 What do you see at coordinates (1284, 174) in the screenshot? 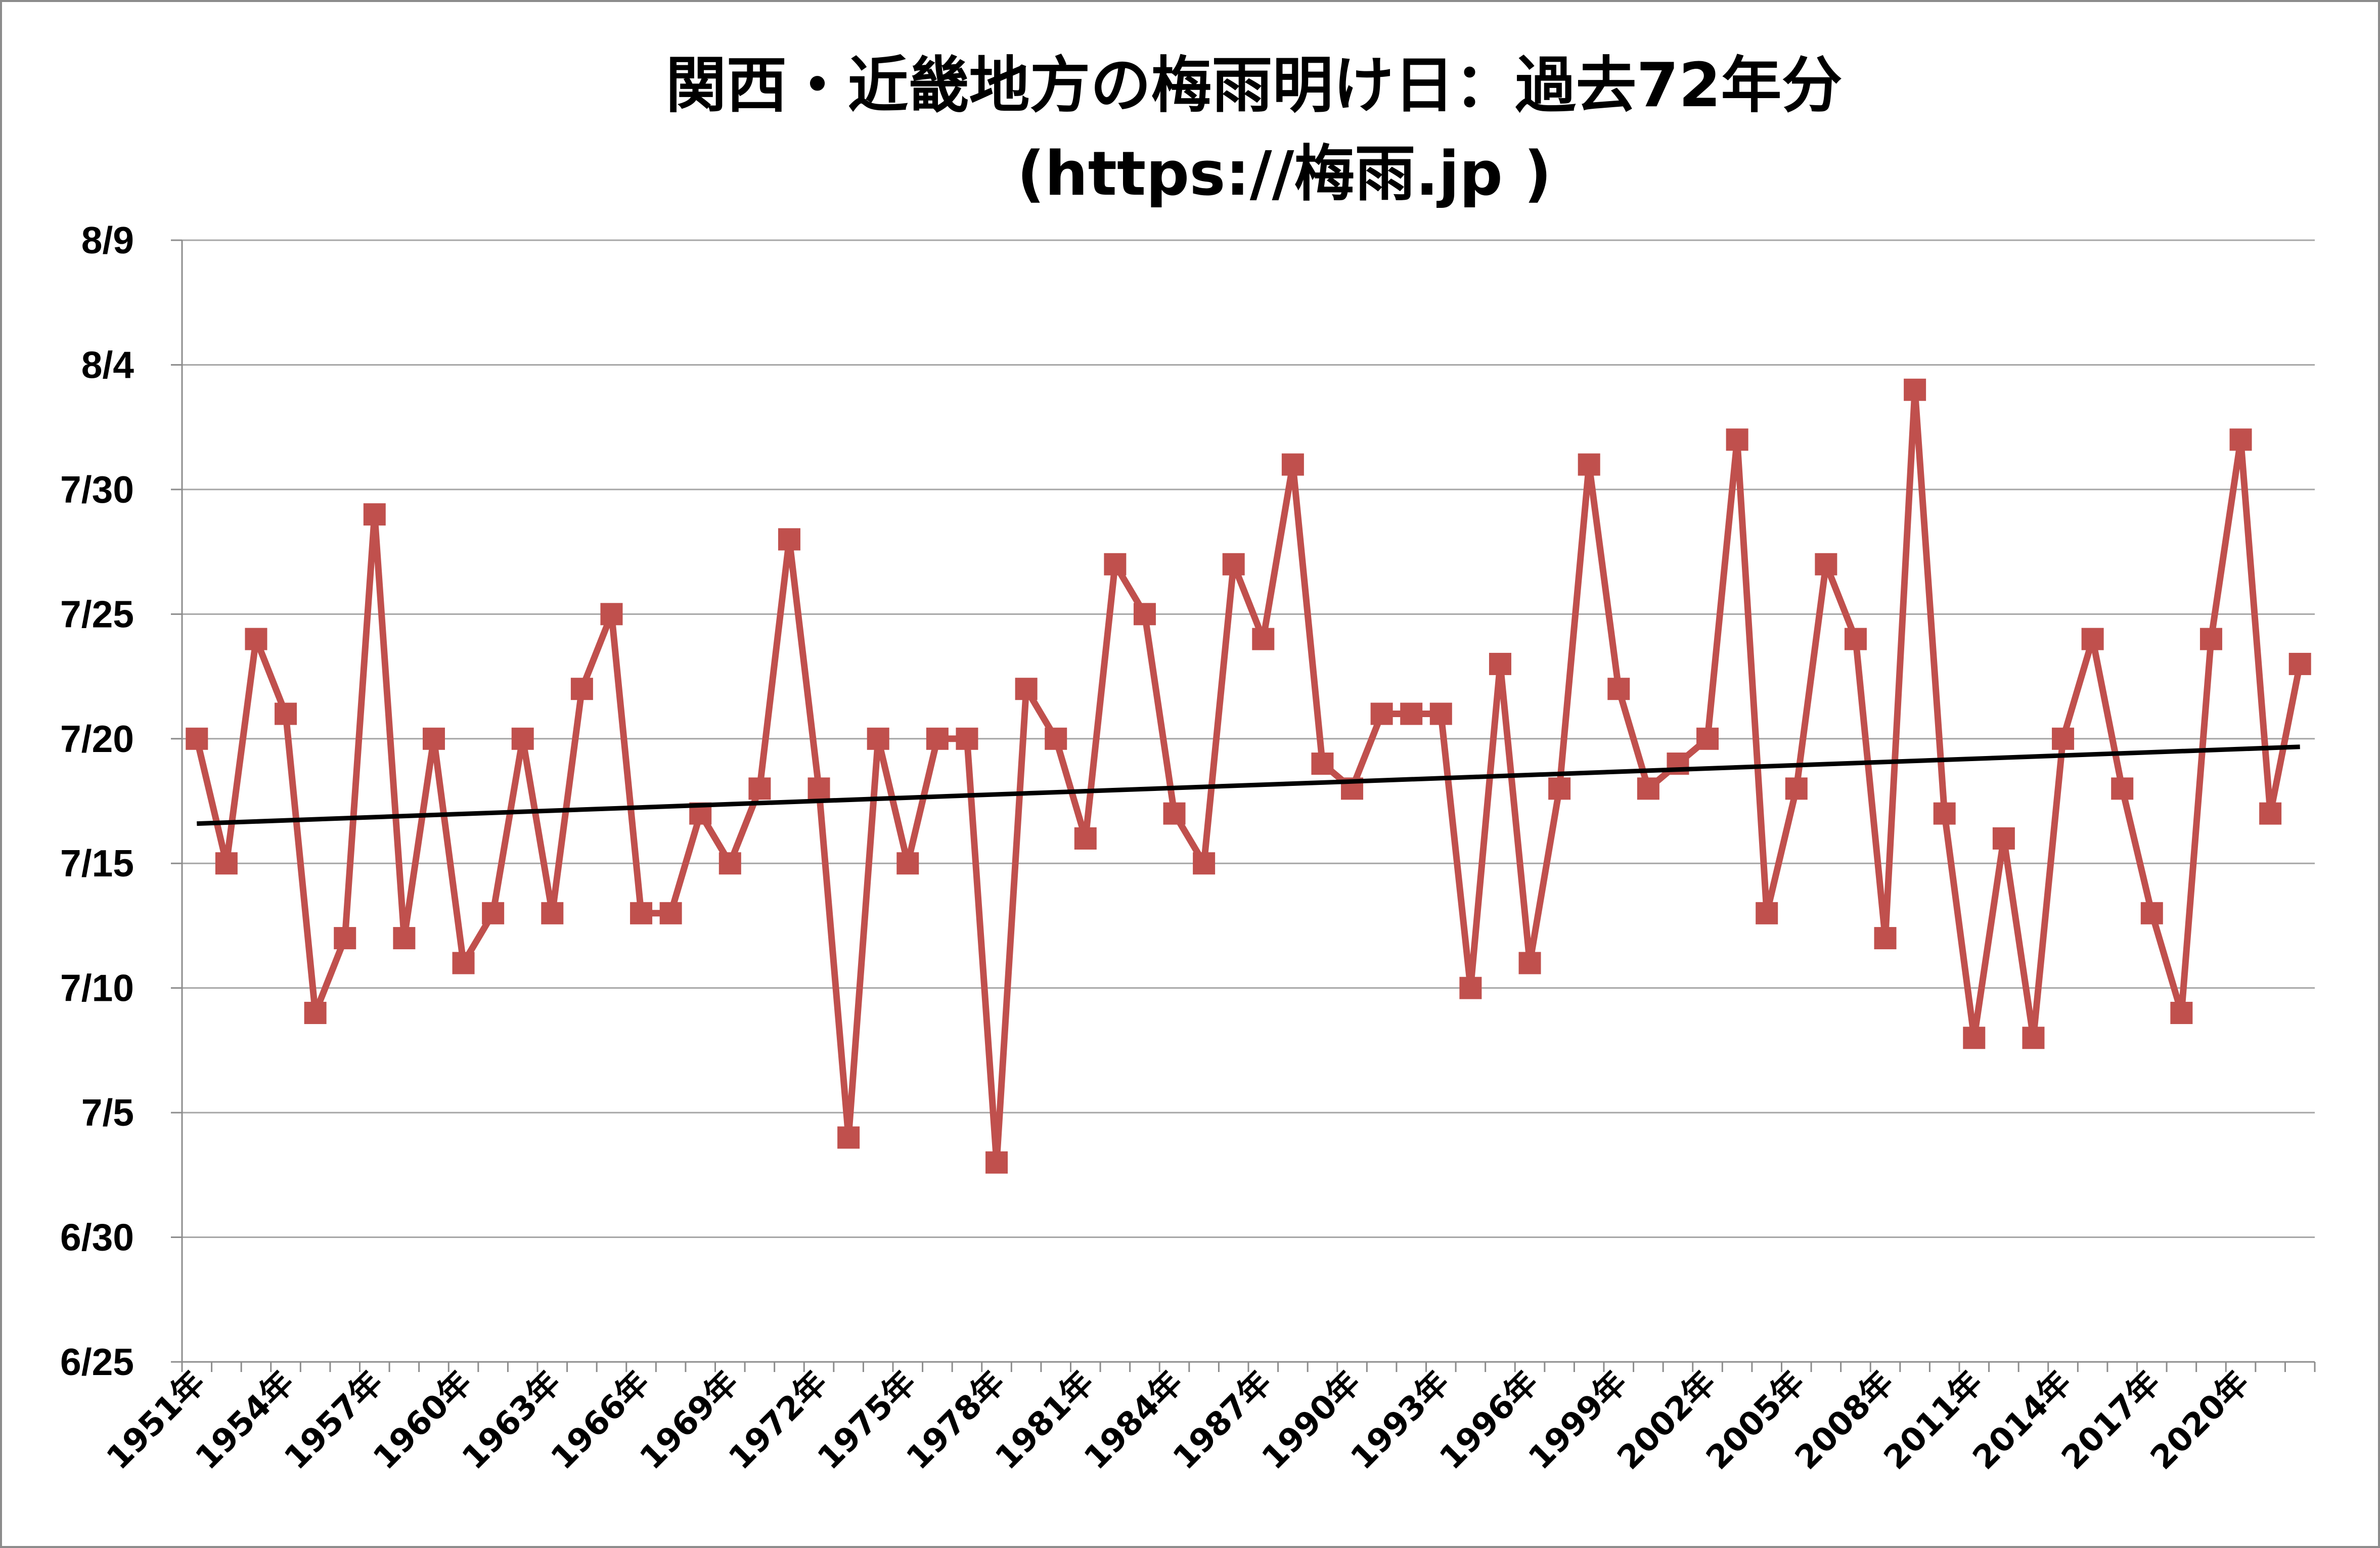
I see `chart-title-line2: (https://梅雨.jp )` at bounding box center [1284, 174].